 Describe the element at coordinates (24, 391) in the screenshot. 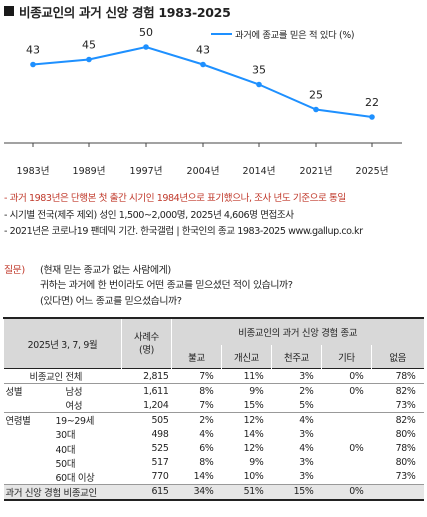

I see `row-category: 성별` at that location.